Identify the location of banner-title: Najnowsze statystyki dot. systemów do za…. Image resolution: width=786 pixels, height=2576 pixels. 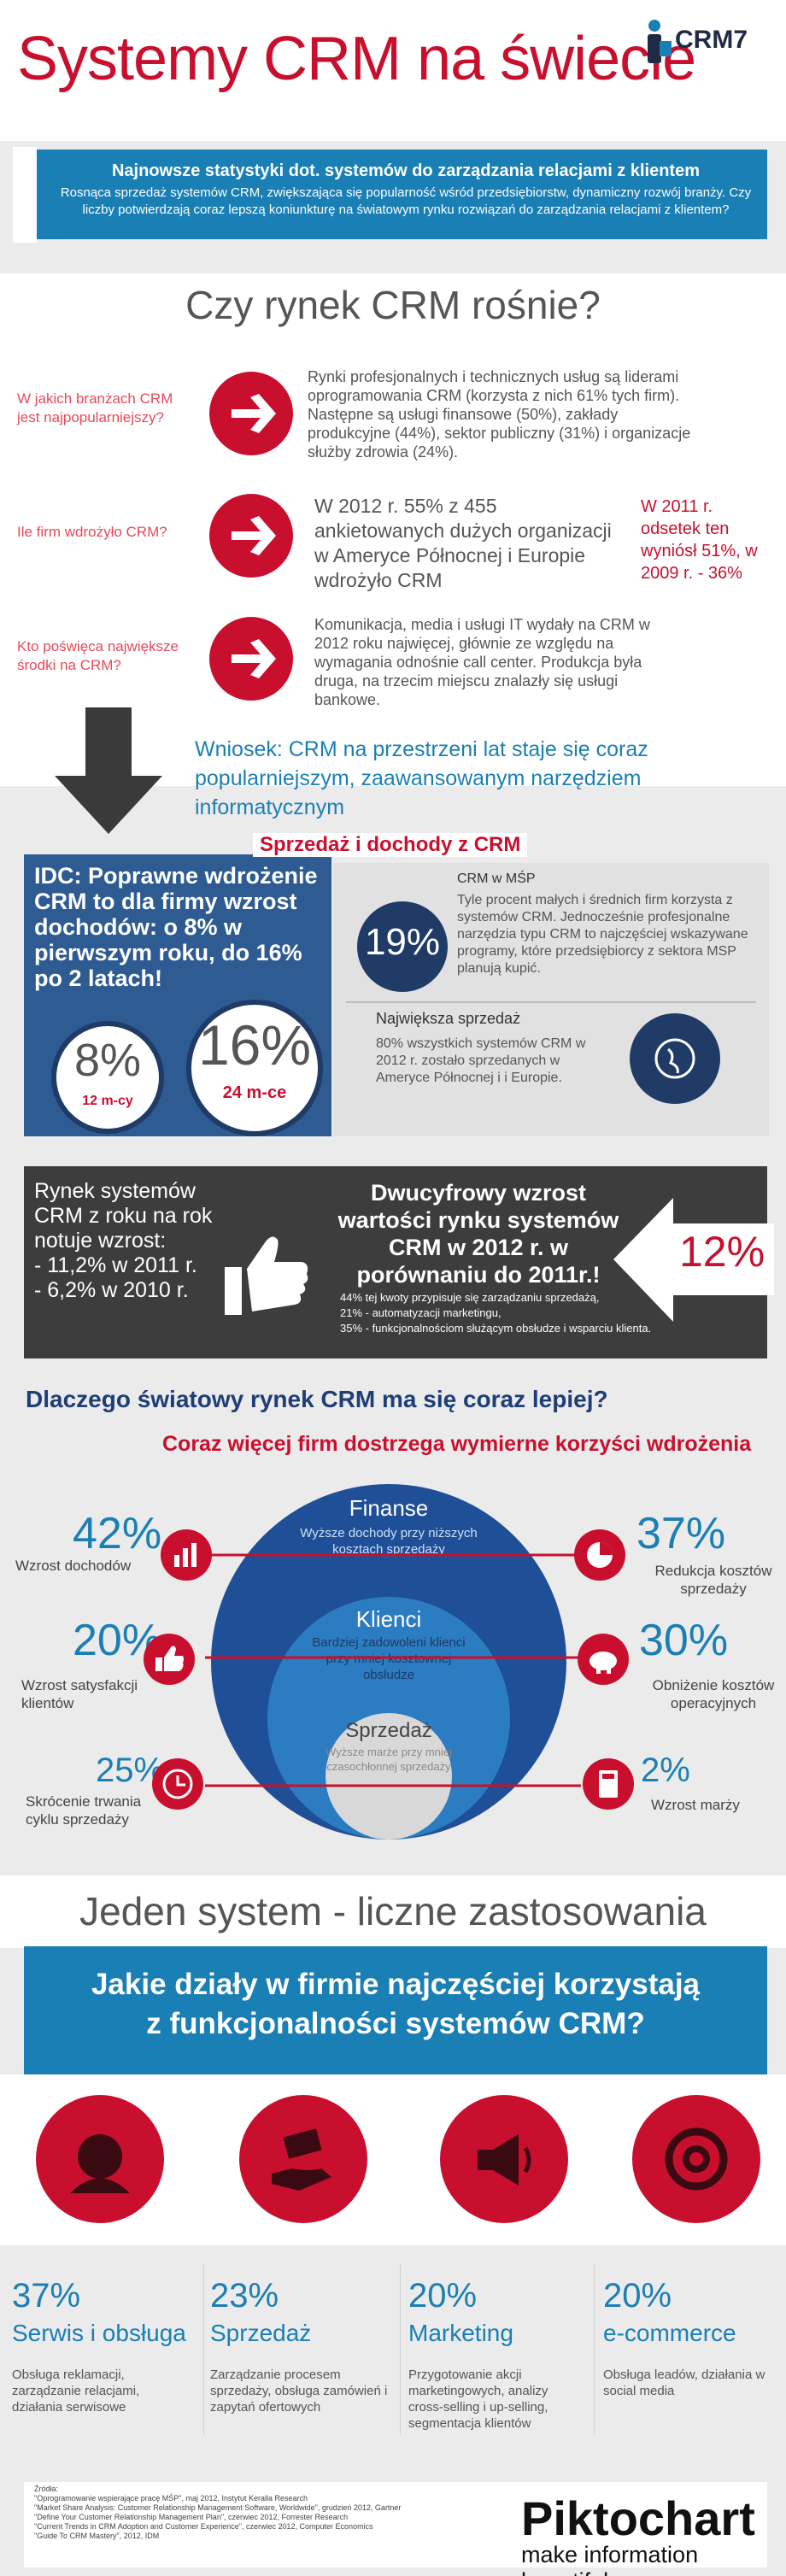
(406, 170).